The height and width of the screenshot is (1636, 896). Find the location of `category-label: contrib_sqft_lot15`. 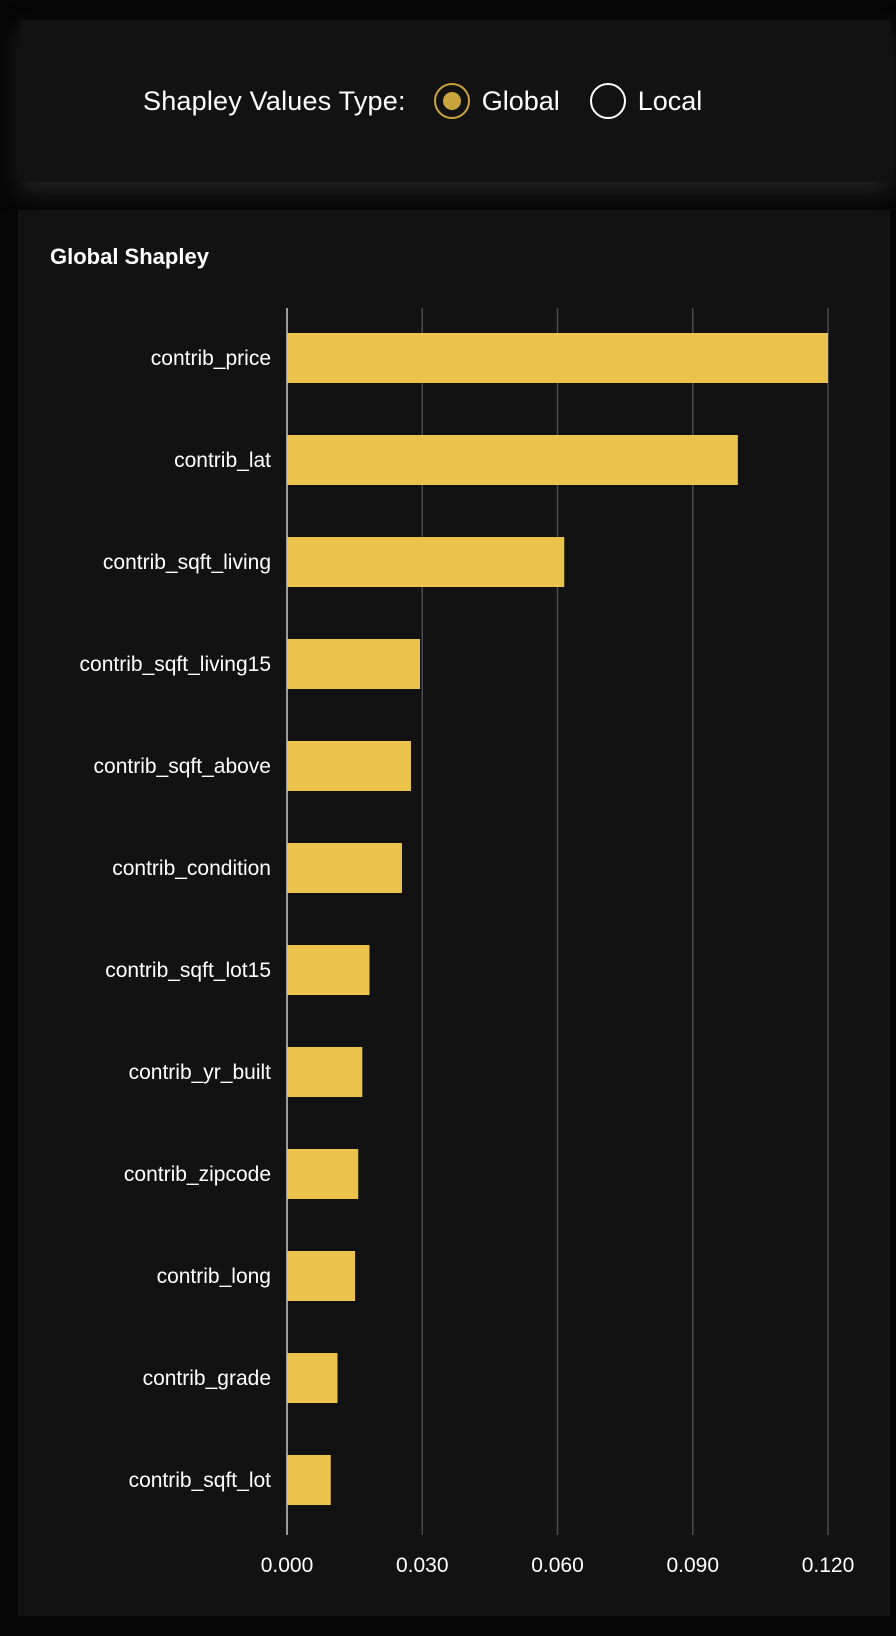

category-label: contrib_sqft_lot15 is located at coordinates (188, 970).